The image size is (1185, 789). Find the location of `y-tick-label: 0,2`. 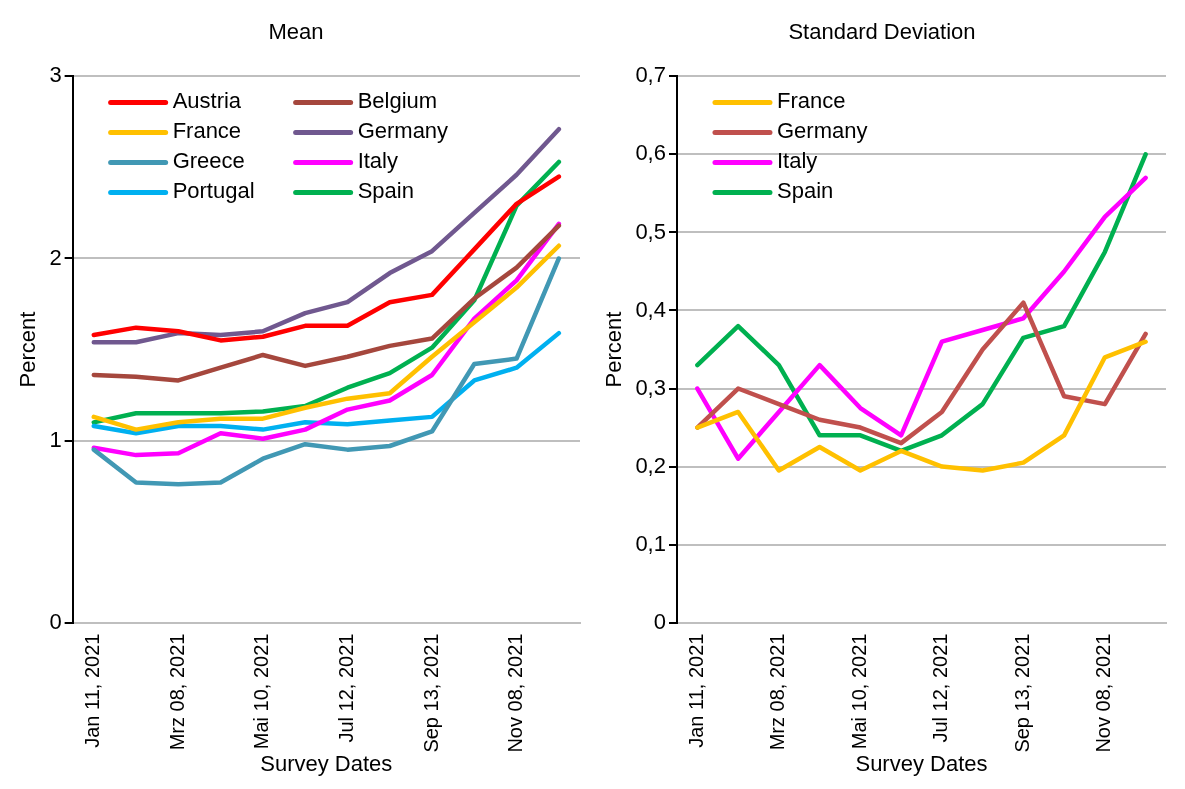

y-tick-label: 0,2 is located at coordinates (650, 465).